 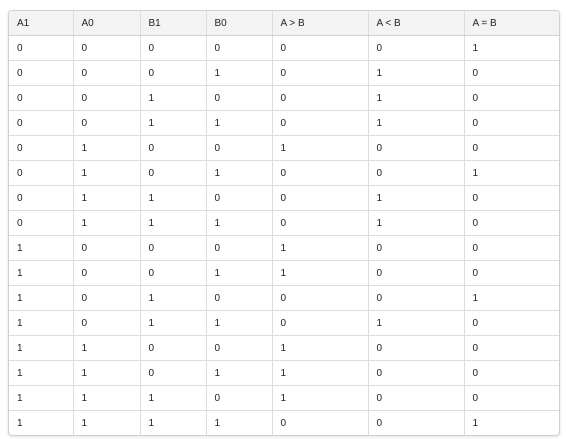 What do you see at coordinates (173, 23) in the screenshot?
I see `column-header-b1: B1` at bounding box center [173, 23].